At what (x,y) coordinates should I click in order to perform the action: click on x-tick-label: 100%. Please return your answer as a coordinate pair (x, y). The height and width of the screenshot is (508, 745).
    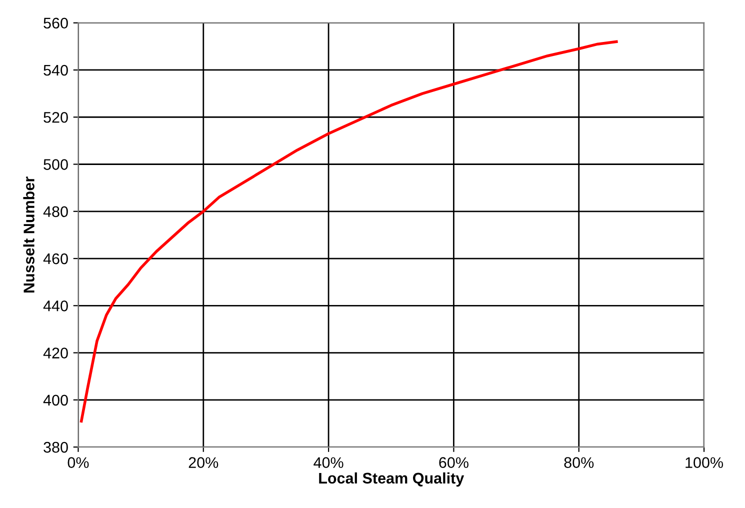
    Looking at the image, I should click on (705, 462).